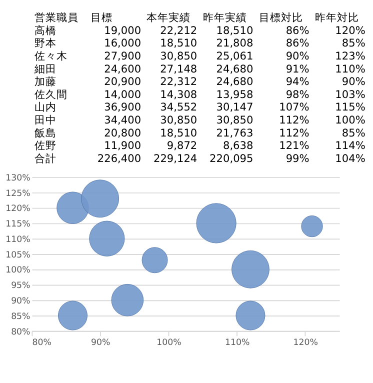 The image size is (373, 383). What do you see at coordinates (168, 17) in the screenshot?
I see `category-label: 本年実績` at bounding box center [168, 17].